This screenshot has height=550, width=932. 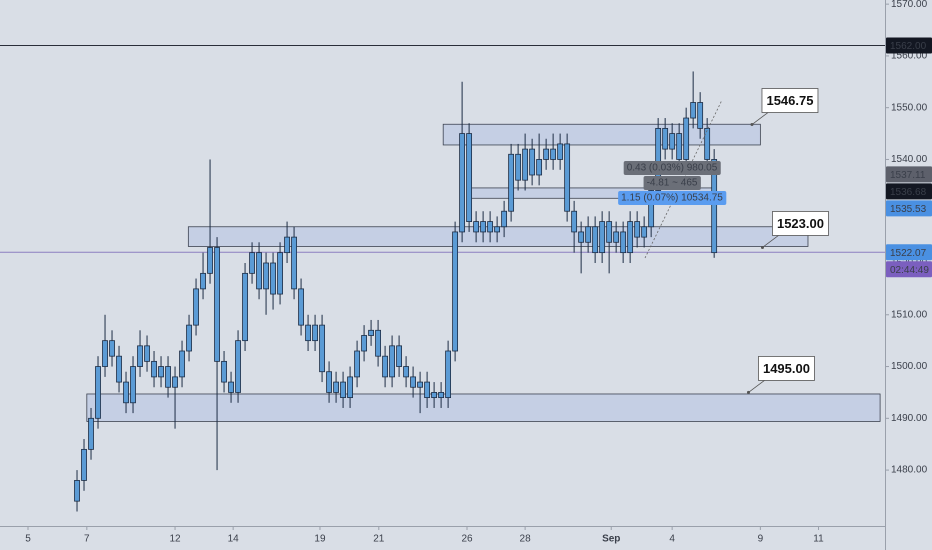 What do you see at coordinates (909, 5) in the screenshot?
I see `y-tick-label: 1570.00` at bounding box center [909, 5].